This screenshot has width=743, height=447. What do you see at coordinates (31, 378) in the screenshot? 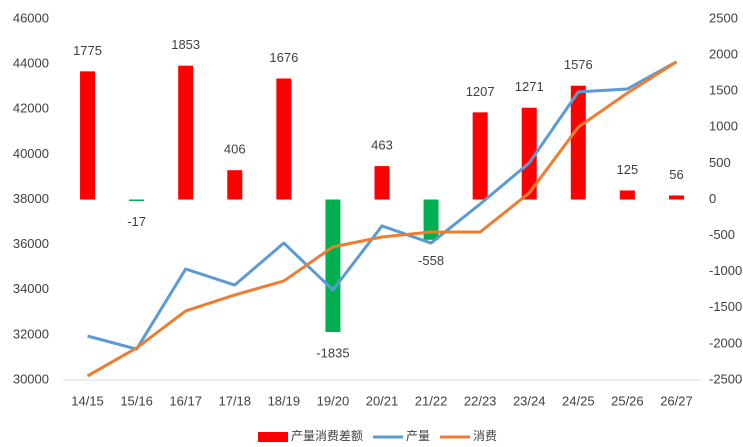
I see `y-tick-label: 30000` at bounding box center [31, 378].